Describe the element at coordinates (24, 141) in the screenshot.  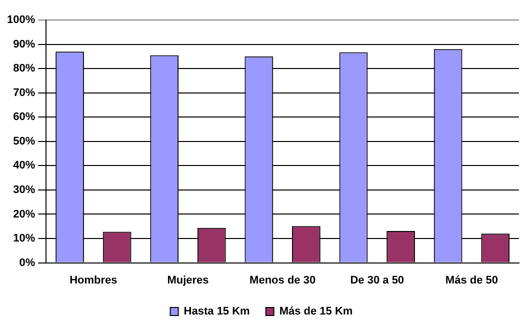
I see `y-tick-label: 50%` at that location.